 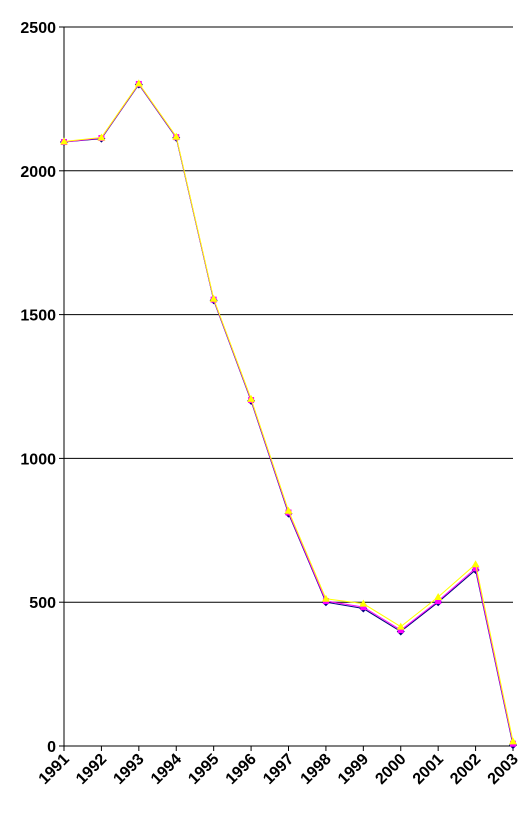 What do you see at coordinates (166, 769) in the screenshot?
I see `x-tick-label: 1994` at bounding box center [166, 769].